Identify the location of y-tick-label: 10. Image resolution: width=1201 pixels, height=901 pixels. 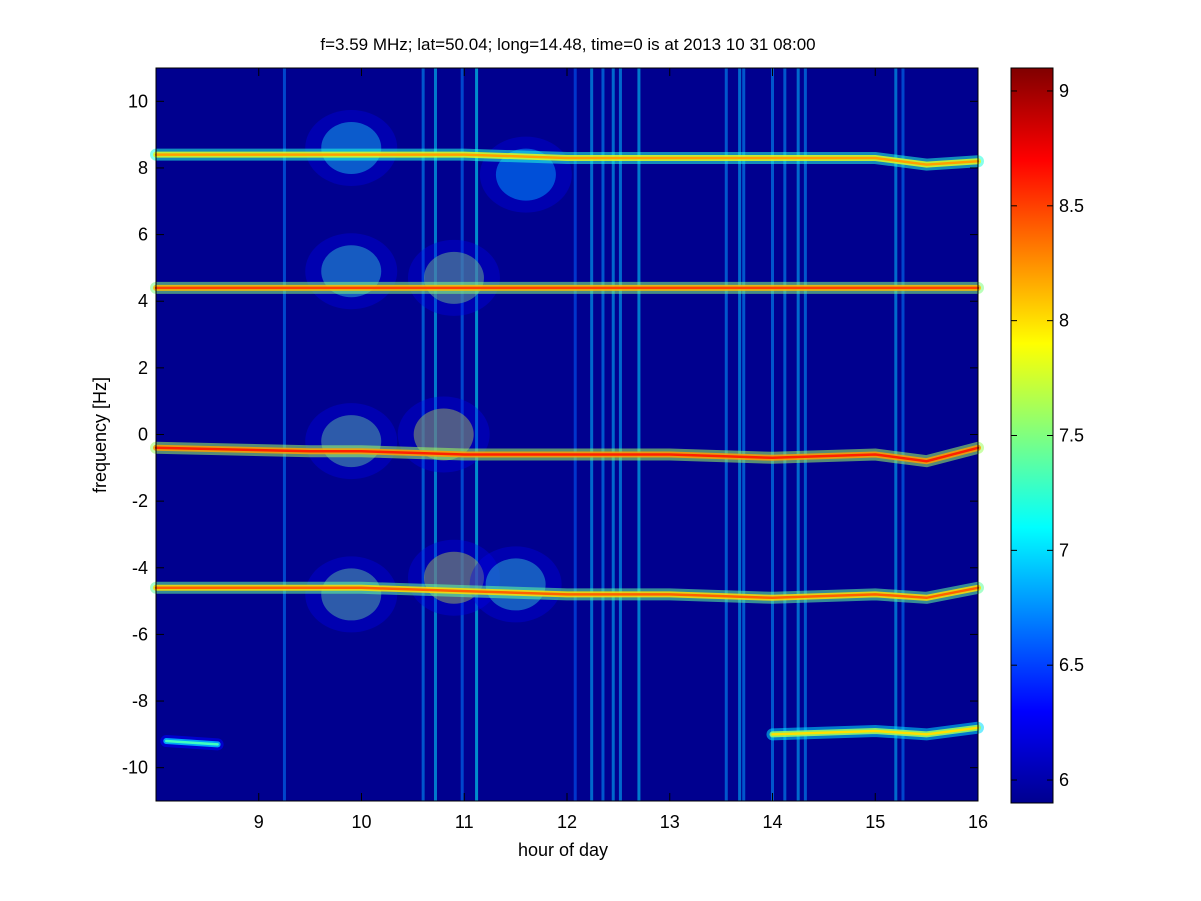
(138, 101).